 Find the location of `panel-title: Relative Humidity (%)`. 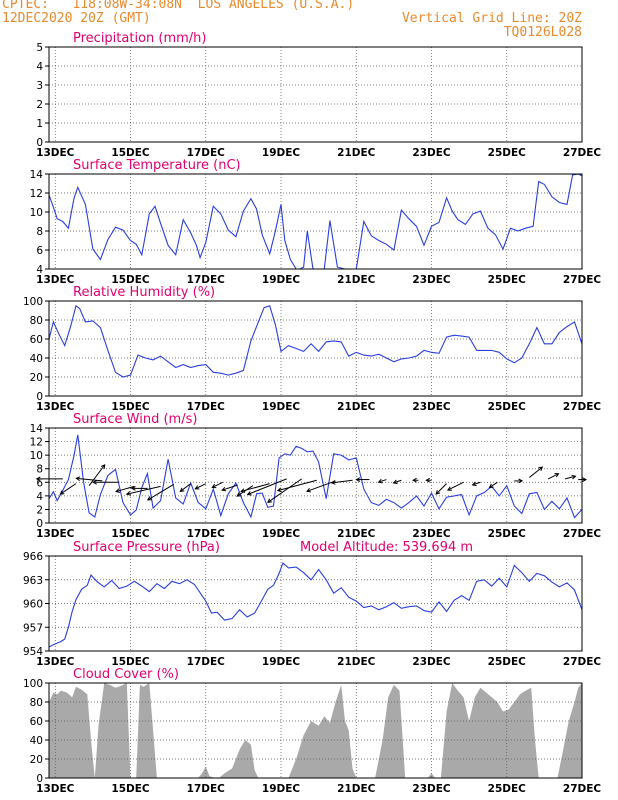

panel-title: Relative Humidity (%) is located at coordinates (144, 292).